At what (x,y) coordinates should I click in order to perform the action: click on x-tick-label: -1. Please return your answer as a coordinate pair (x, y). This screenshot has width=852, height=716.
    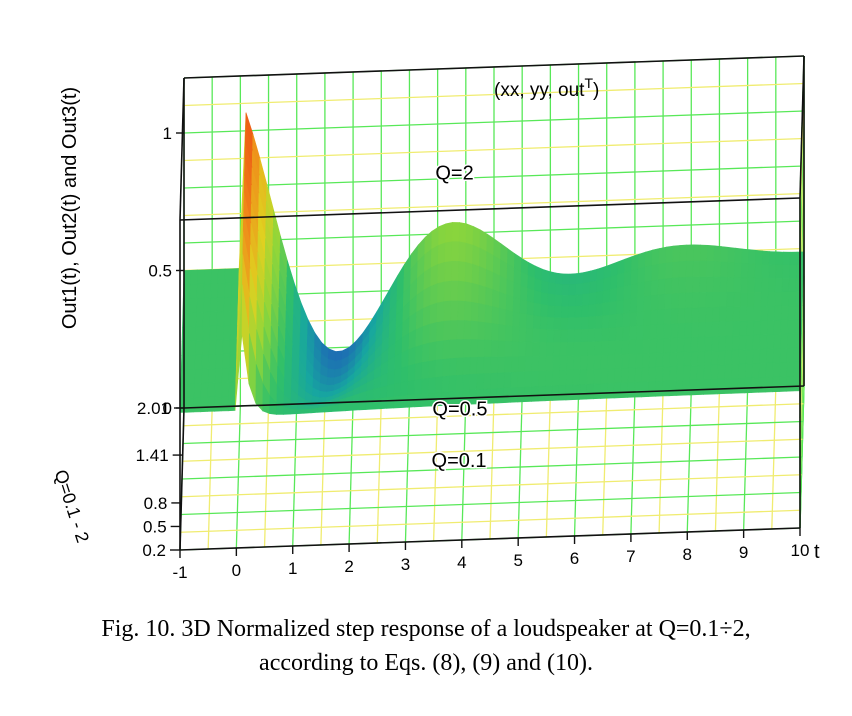
    Looking at the image, I should click on (179, 572).